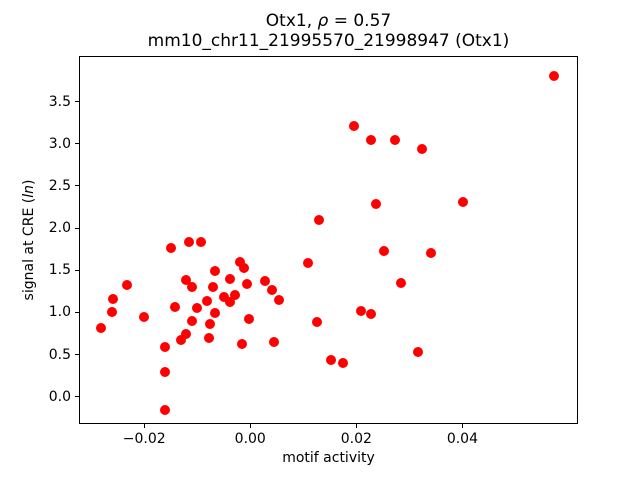 Image resolution: width=640 pixels, height=480 pixels. What do you see at coordinates (360, 21) in the screenshot?
I see `chart-title-suffix: = 0.57` at bounding box center [360, 21].